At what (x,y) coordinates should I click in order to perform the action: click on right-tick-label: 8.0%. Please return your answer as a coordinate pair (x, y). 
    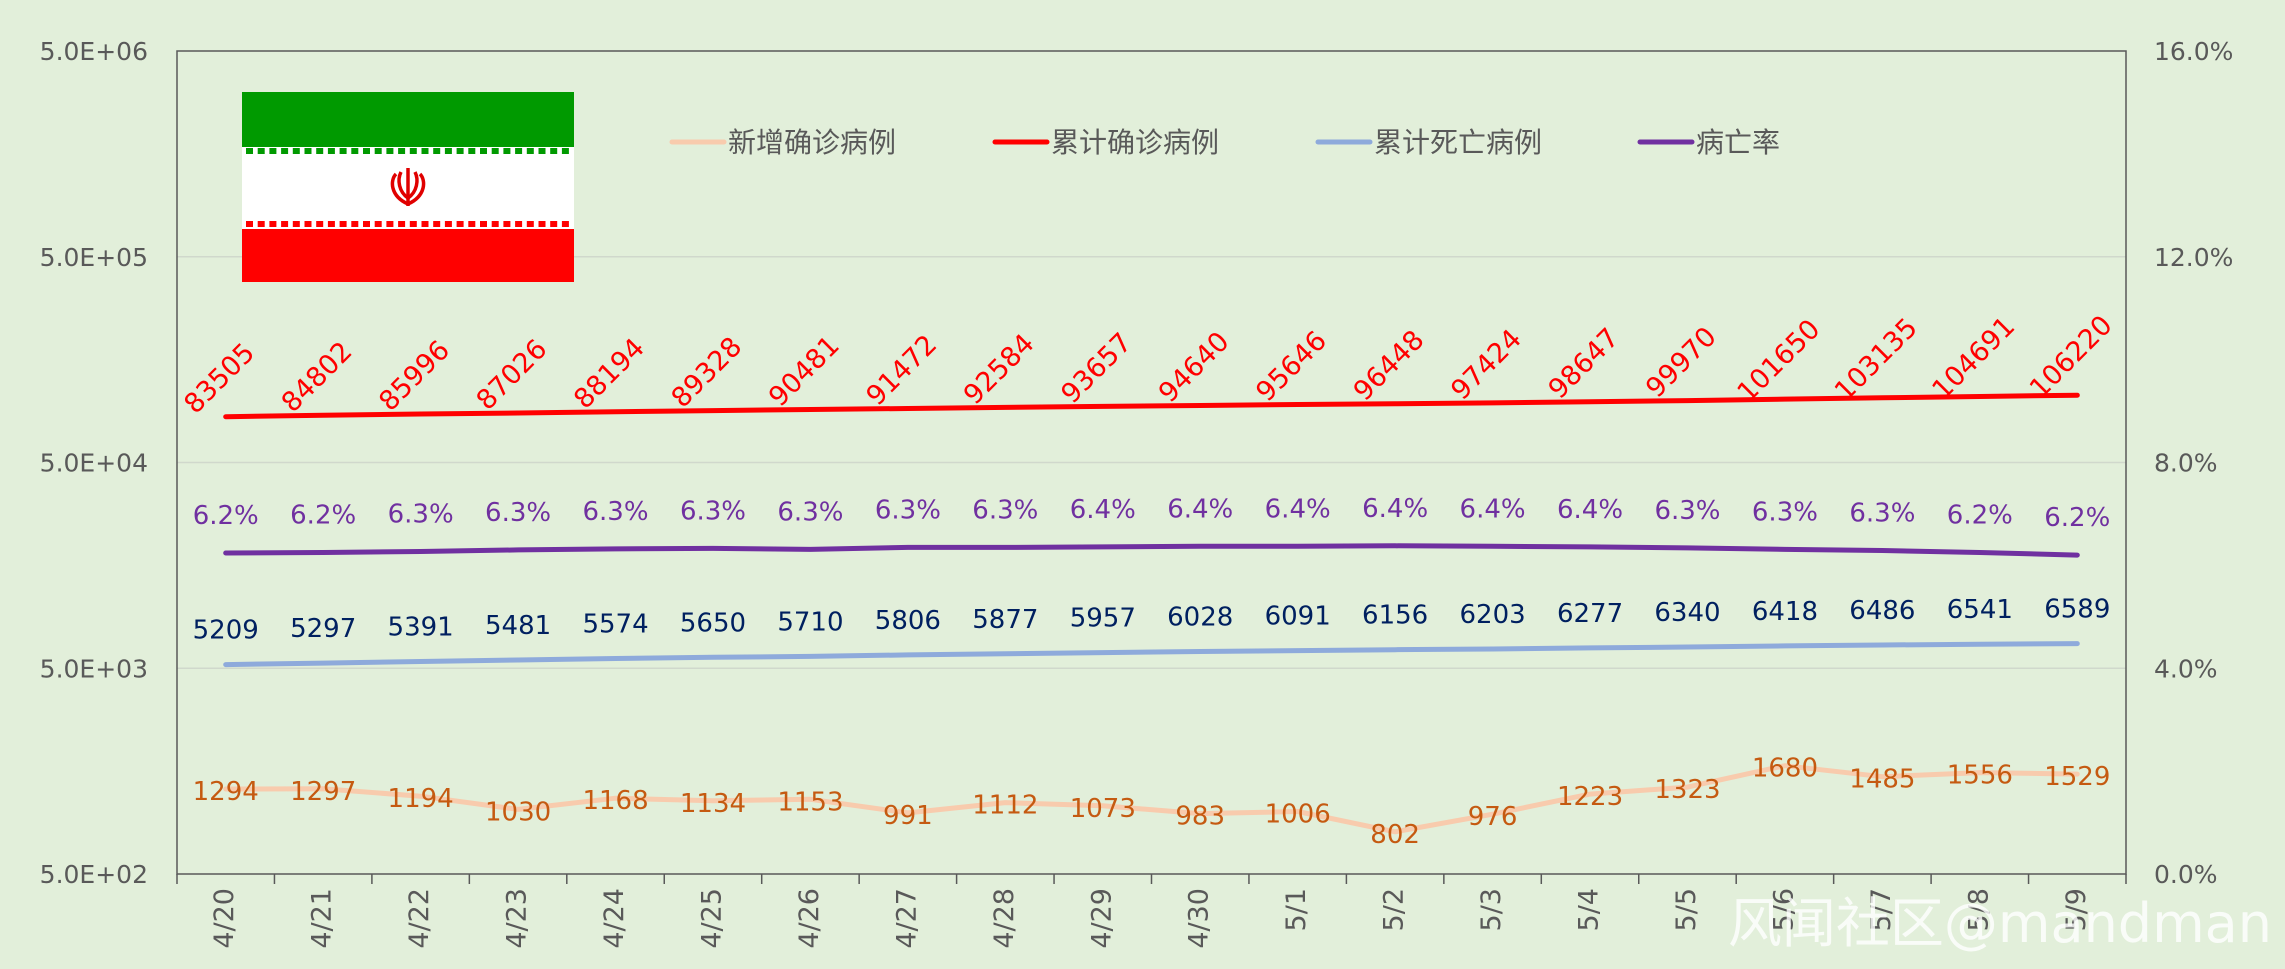
    Looking at the image, I should click on (2186, 463).